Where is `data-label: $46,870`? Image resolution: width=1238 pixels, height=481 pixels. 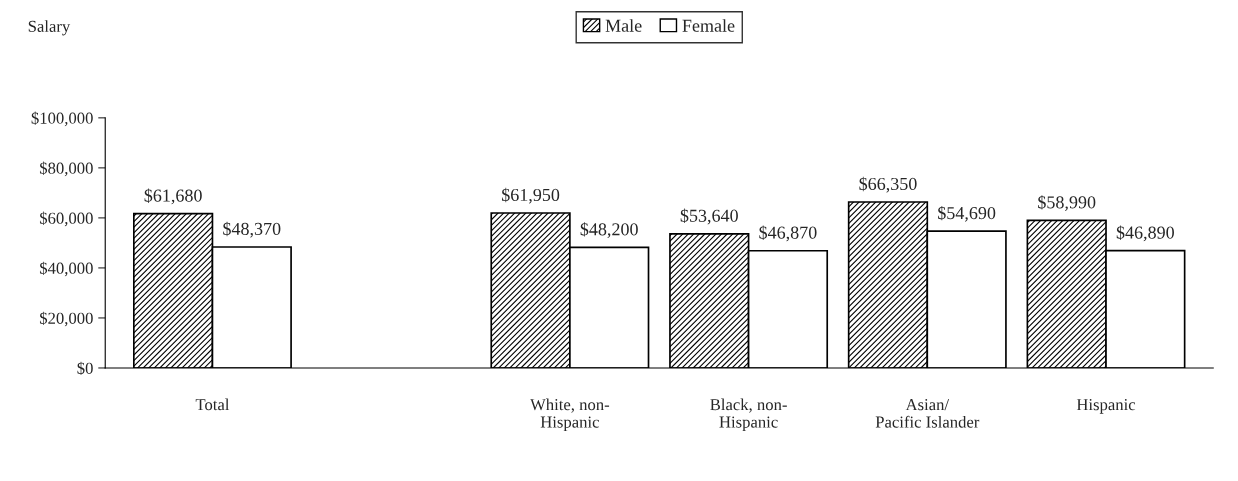
data-label: $46,870 is located at coordinates (788, 233).